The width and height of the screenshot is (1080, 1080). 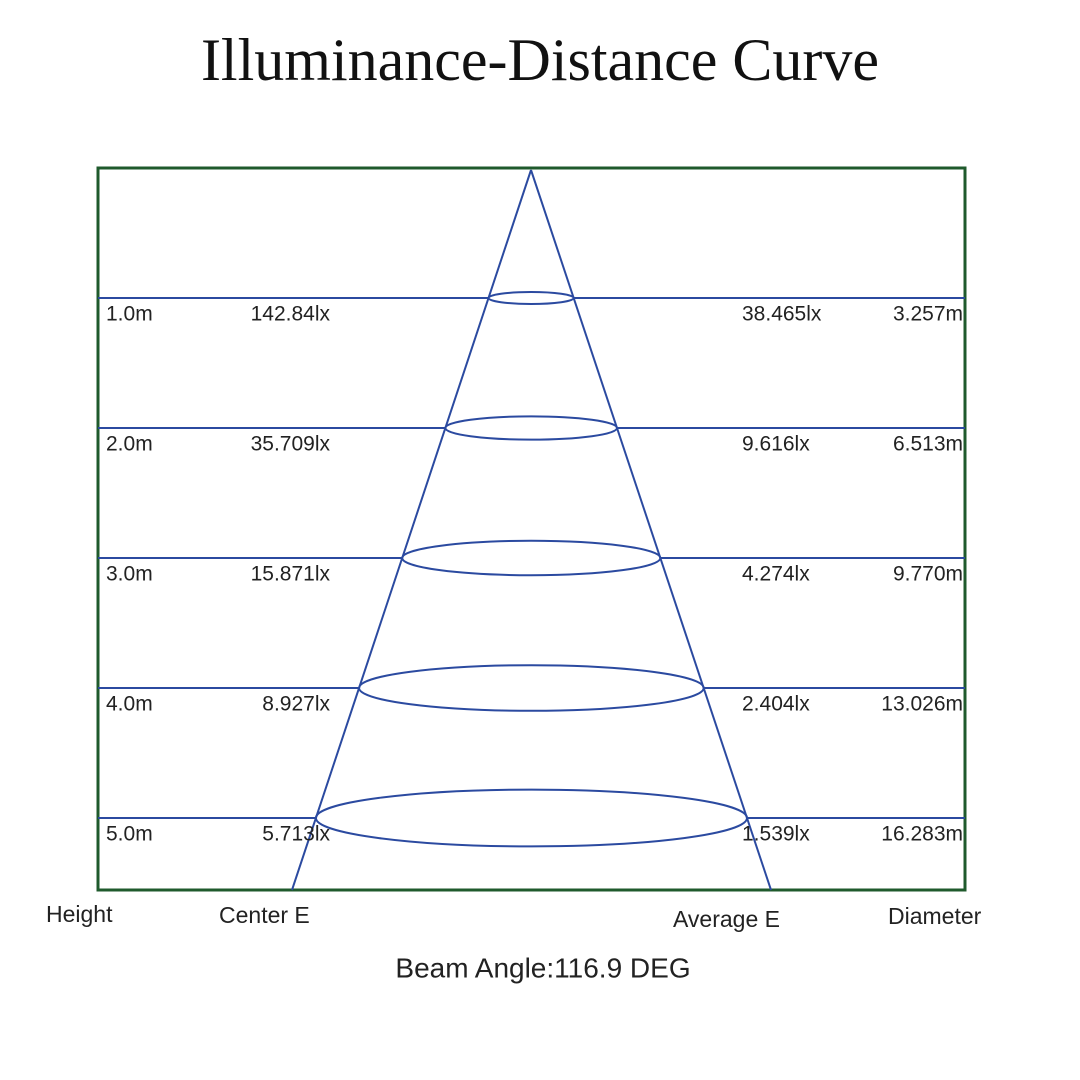 What do you see at coordinates (296, 704) in the screenshot?
I see `center-label: 8.927lx` at bounding box center [296, 704].